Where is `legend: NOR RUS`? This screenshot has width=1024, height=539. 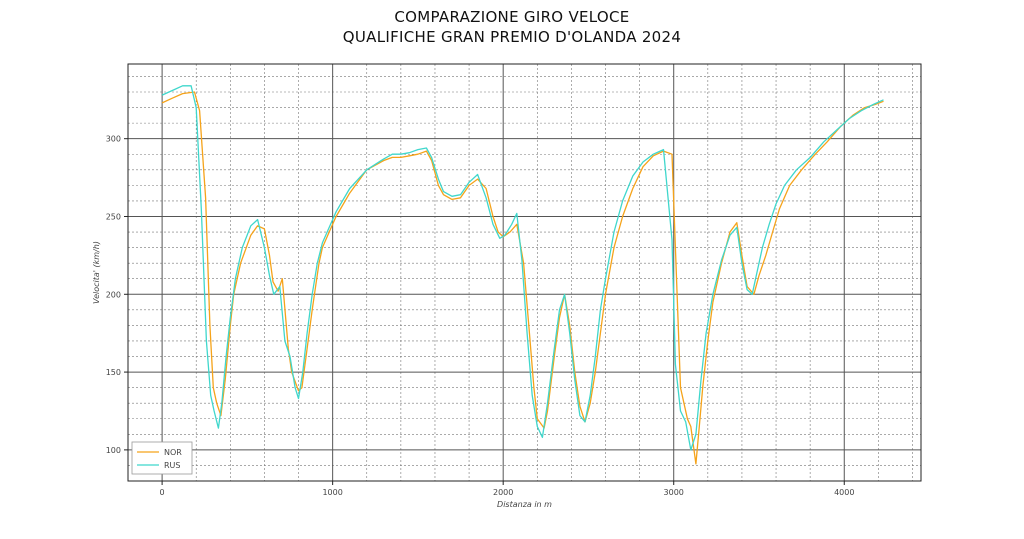
legend: NOR RUS is located at coordinates (162, 458).